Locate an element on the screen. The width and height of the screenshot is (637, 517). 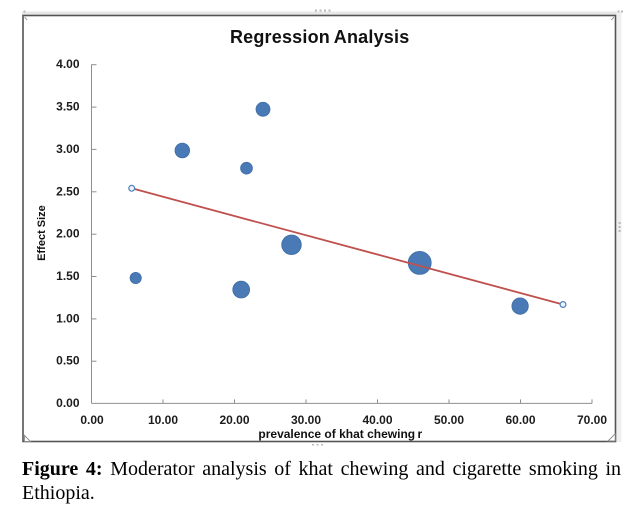
svg-text: prevalence of khat chewing r is located at coordinates (340, 434).